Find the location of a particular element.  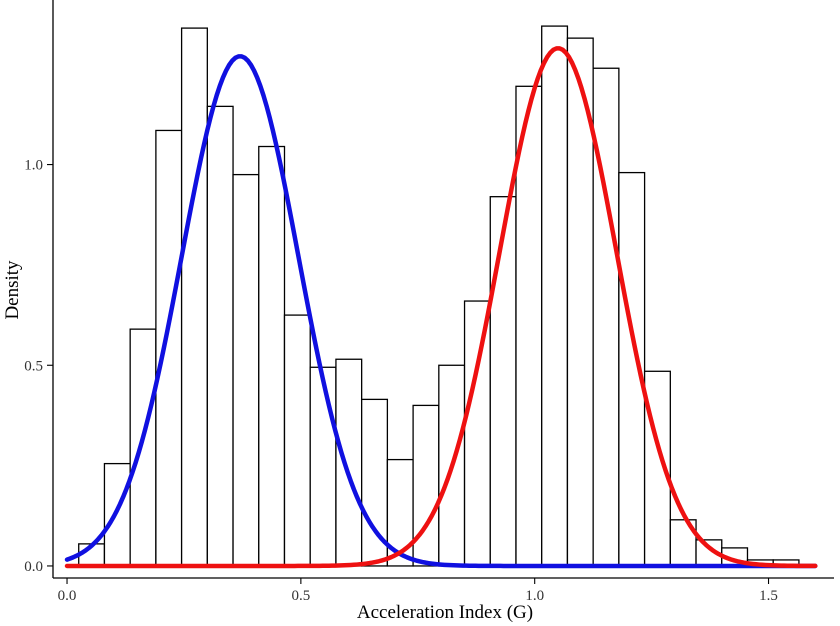

x-tick-label: 1.5 is located at coordinates (768, 596).